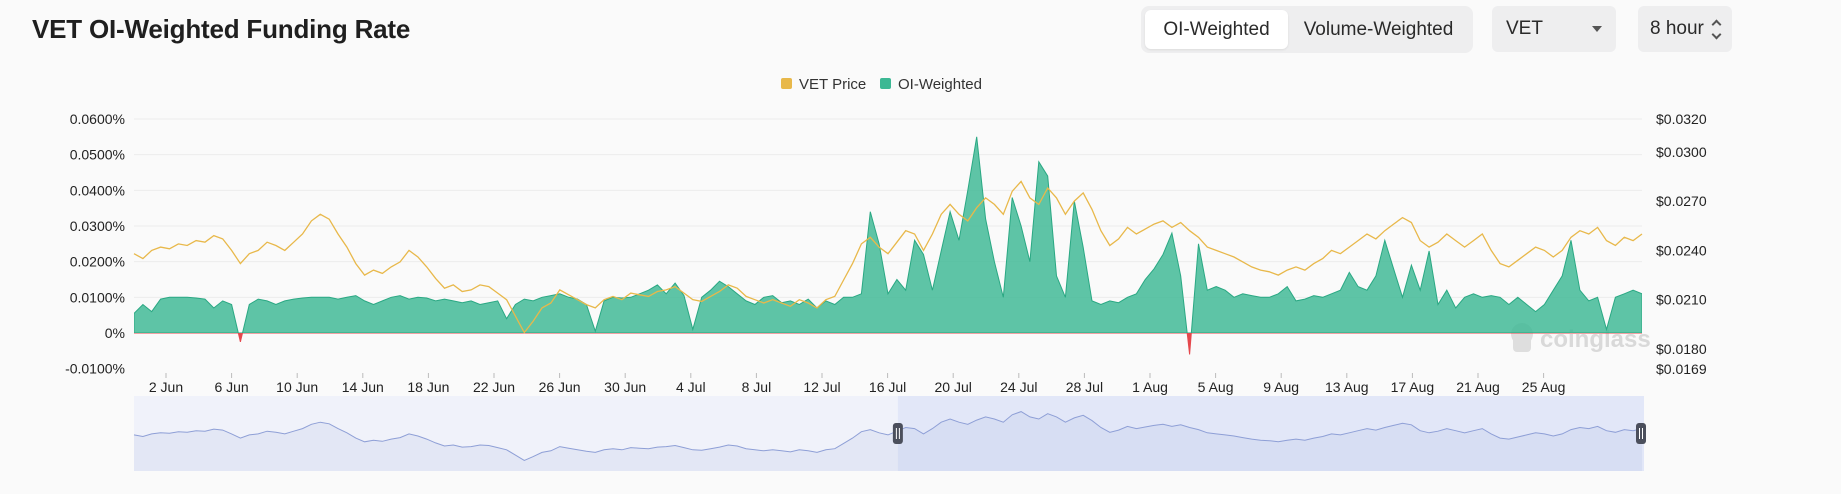  Describe the element at coordinates (1681, 119) in the screenshot. I see `y-right-tick-label: $0.0320` at that location.